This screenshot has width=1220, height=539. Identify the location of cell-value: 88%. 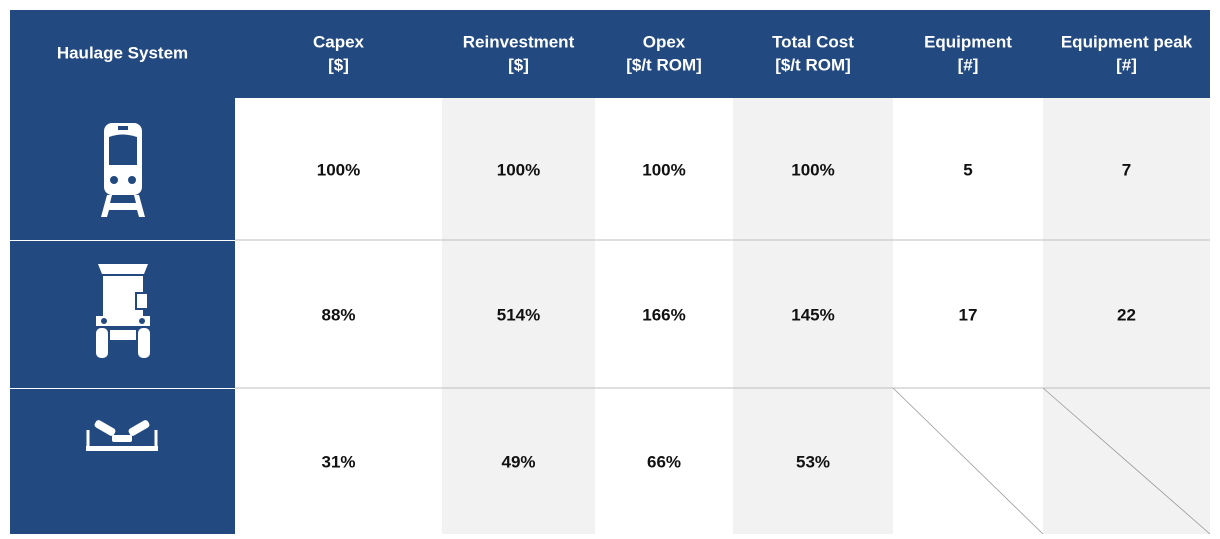
(338, 314).